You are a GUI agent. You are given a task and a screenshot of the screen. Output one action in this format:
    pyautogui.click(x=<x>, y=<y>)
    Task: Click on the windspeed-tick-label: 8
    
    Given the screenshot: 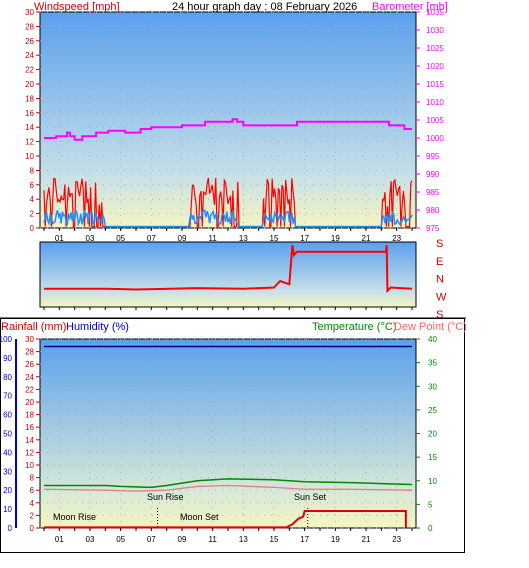 What is the action you would take?
    pyautogui.click(x=32, y=170)
    